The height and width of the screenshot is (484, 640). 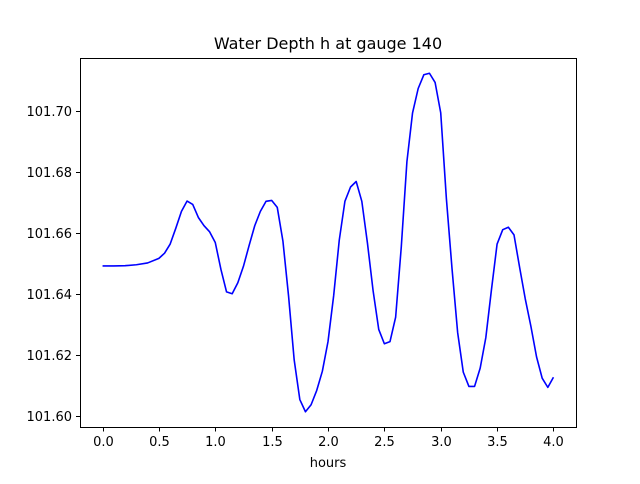 I want to click on x-tick-label: 1.0, so click(x=215, y=442).